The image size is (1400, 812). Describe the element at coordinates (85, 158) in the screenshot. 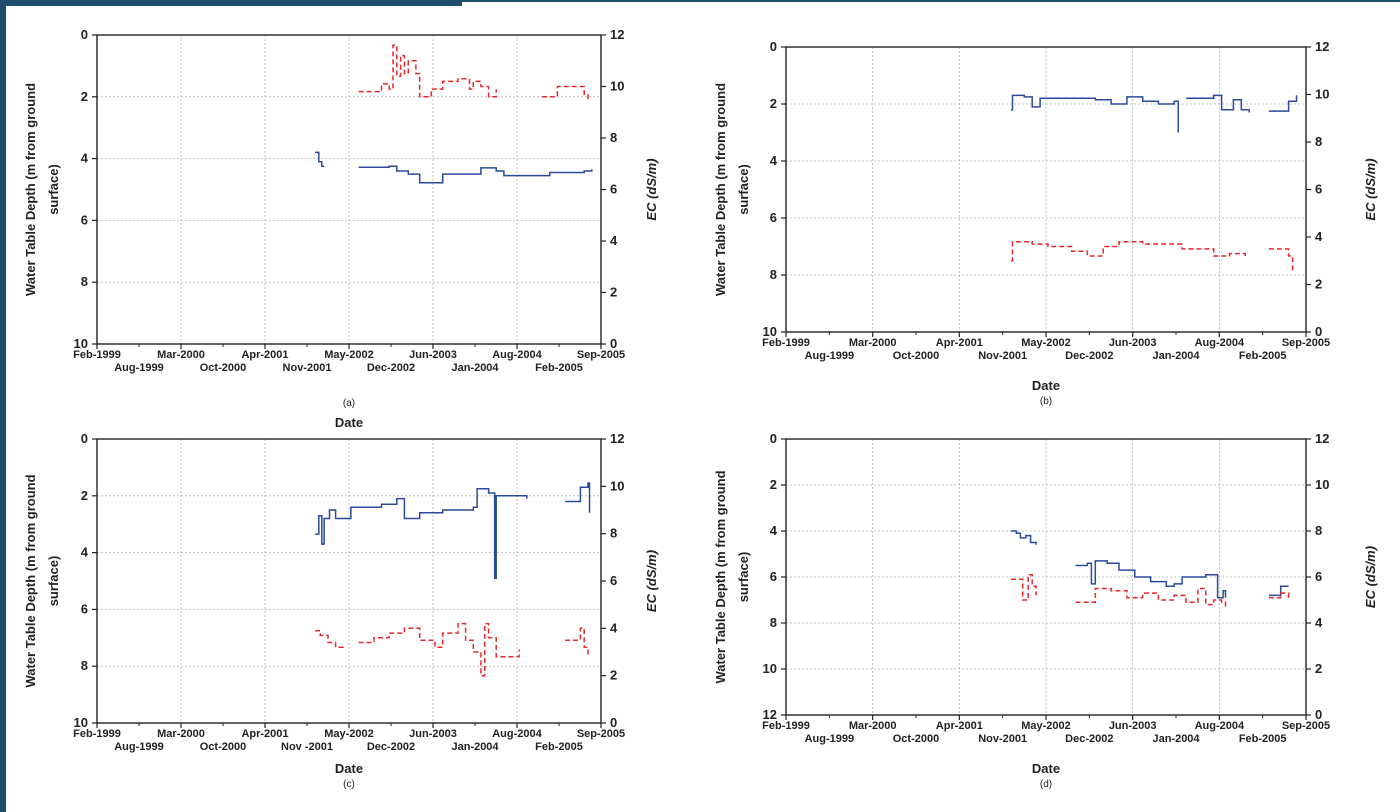

I see `p0-y-tick-label-2: 4` at that location.